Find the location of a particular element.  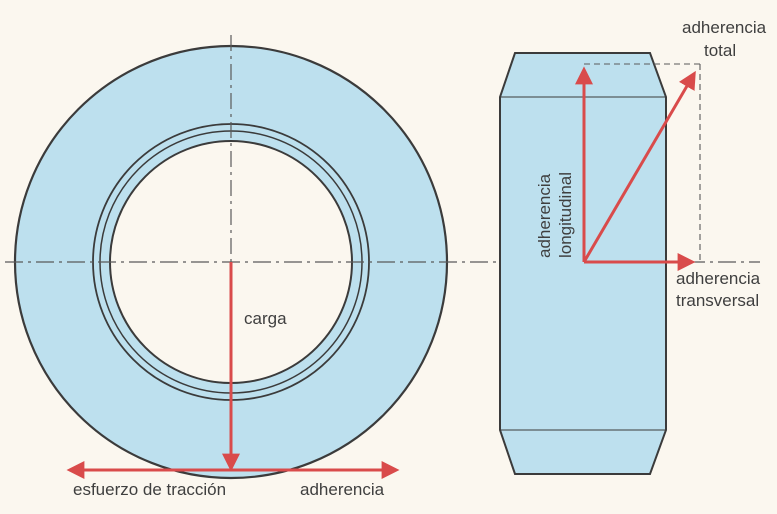

transversal-adhesion-label-line2: transversal is located at coordinates (717, 300).